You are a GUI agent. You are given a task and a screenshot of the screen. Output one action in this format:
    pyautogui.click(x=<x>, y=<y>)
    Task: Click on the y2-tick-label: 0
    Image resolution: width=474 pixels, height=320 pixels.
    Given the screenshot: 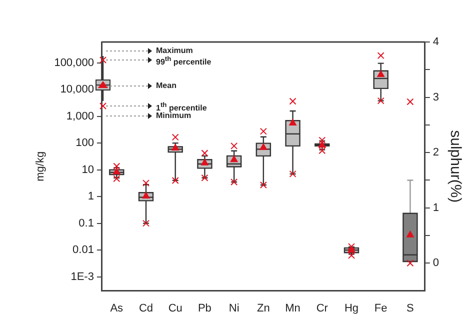 What is the action you would take?
    pyautogui.click(x=436, y=263)
    